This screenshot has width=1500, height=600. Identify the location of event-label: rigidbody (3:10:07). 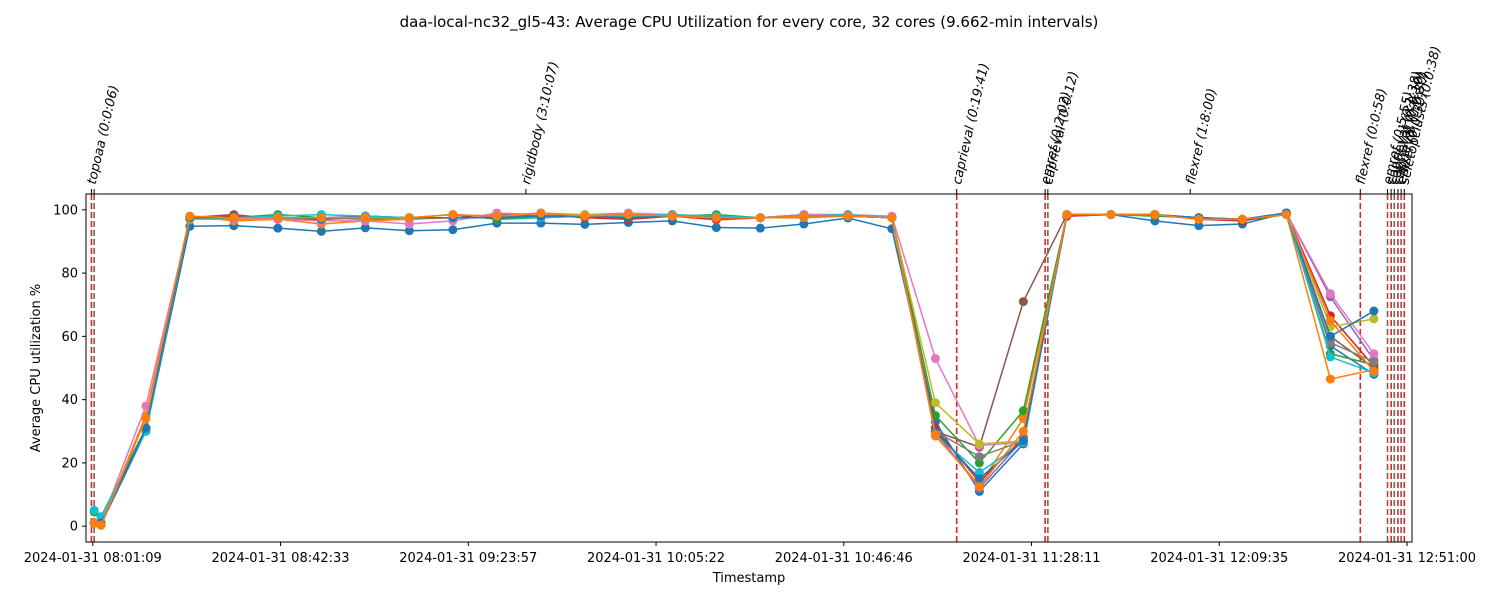
(540, 123).